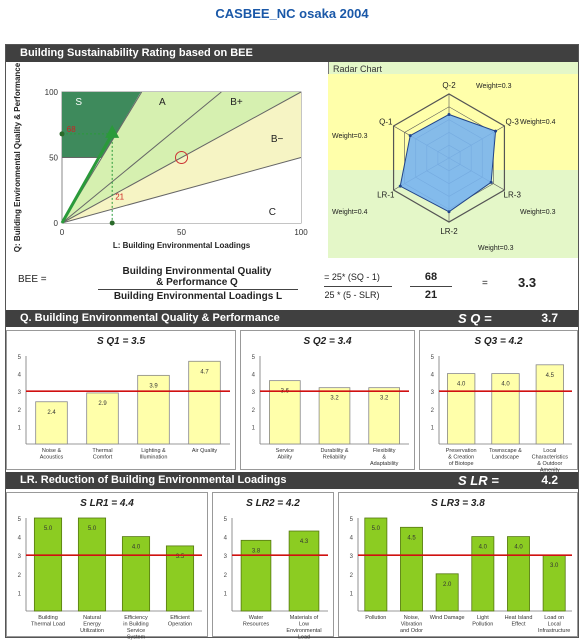  Describe the element at coordinates (87, 178) in the screenshot. I see `bee-result-arrow` at that location.